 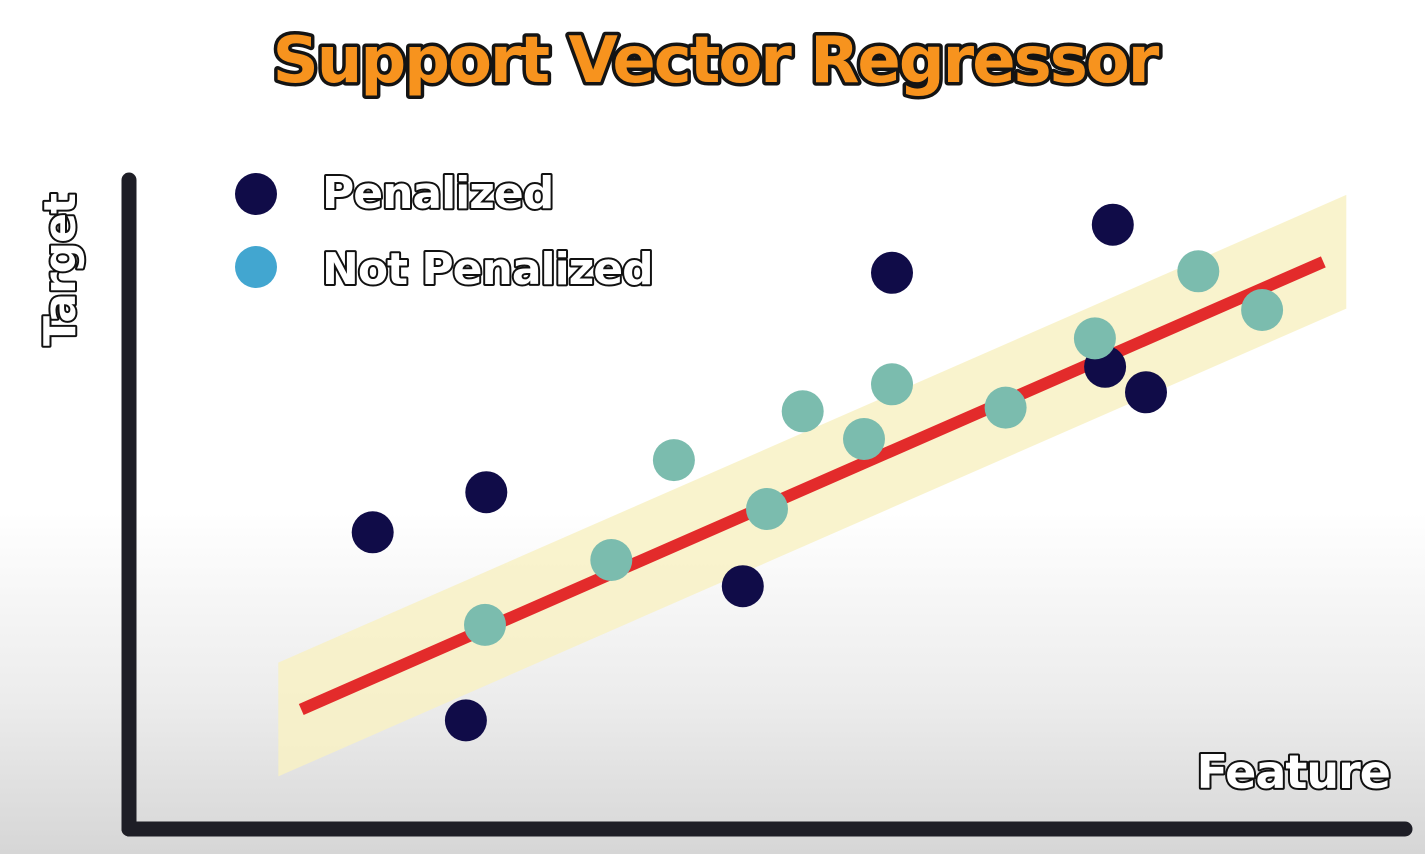 I want to click on chart-title: Support Vector Regressor, so click(x=716, y=61).